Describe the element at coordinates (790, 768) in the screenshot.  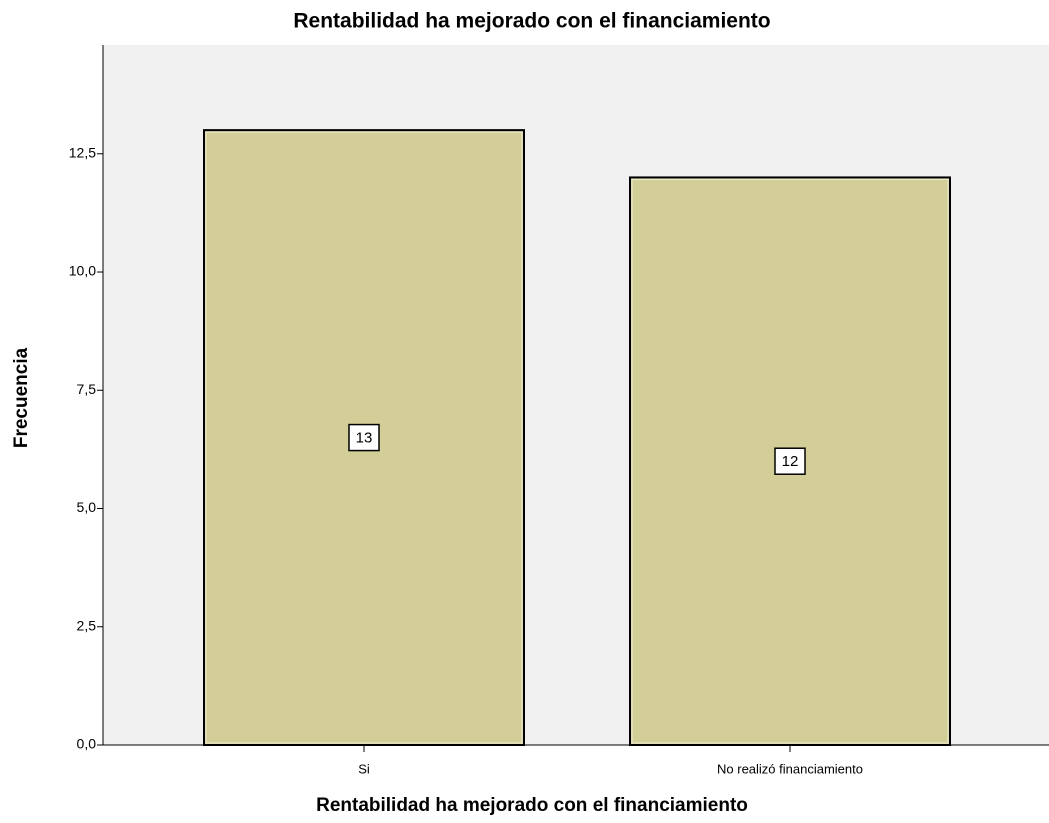
I see `x-tick-label: No realizó financiamiento` at that location.